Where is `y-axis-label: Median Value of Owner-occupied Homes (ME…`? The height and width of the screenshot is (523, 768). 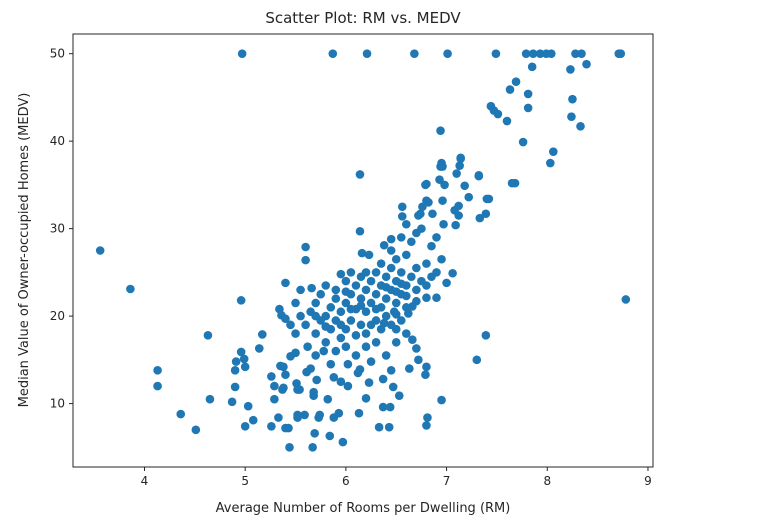 y-axis-label: Median Value of Owner-occupied Homes (ME… is located at coordinates (24, 250).